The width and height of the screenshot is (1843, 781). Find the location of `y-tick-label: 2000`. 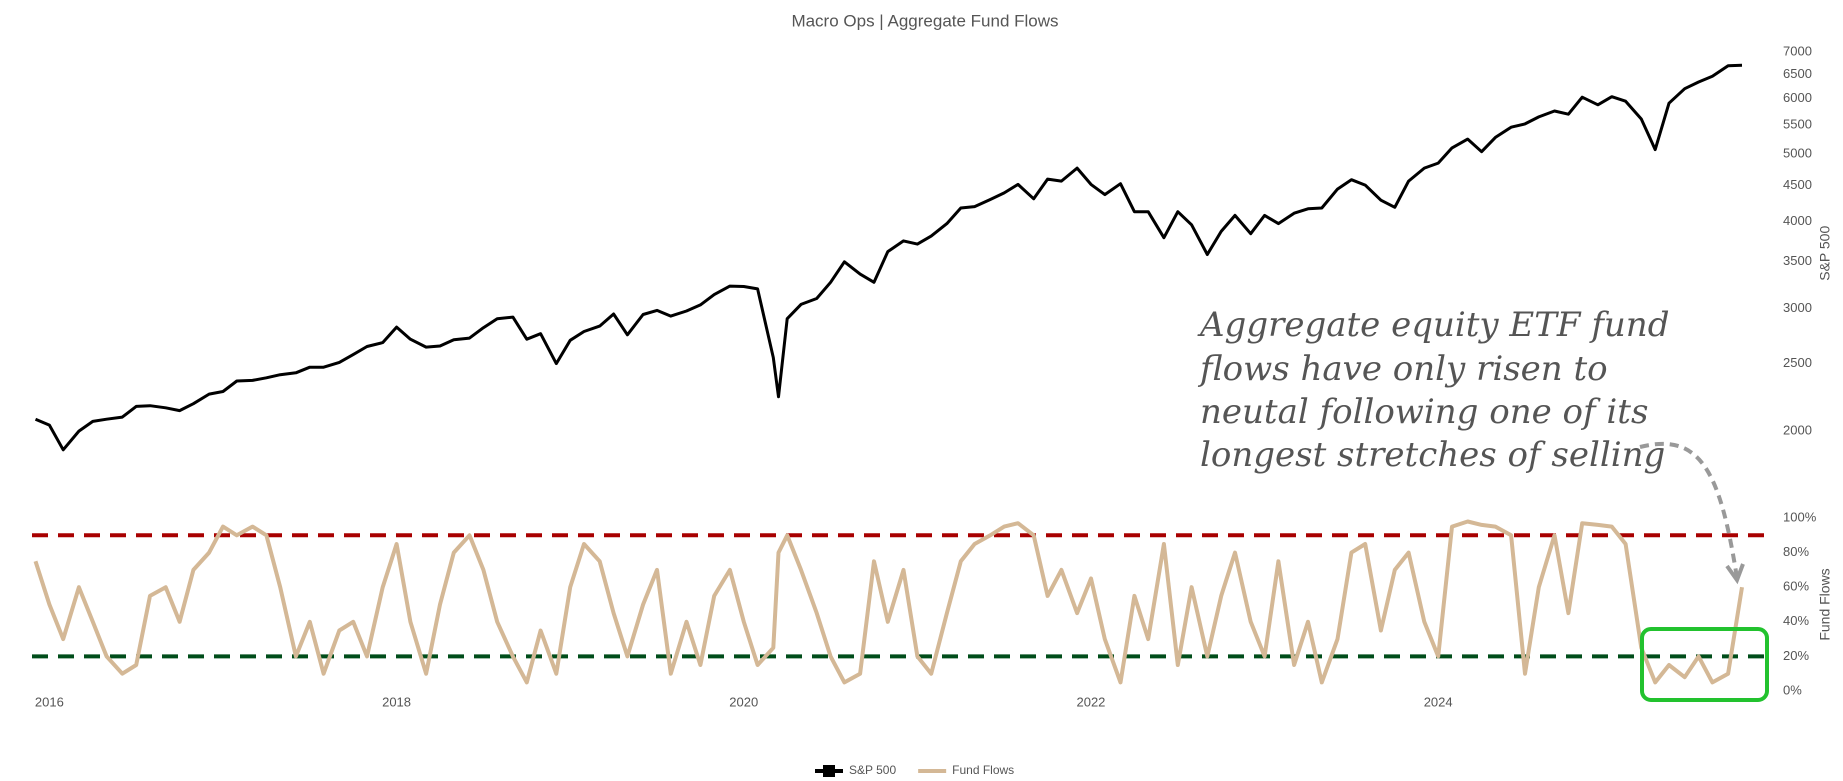

y-tick-label: 2000 is located at coordinates (1797, 430).